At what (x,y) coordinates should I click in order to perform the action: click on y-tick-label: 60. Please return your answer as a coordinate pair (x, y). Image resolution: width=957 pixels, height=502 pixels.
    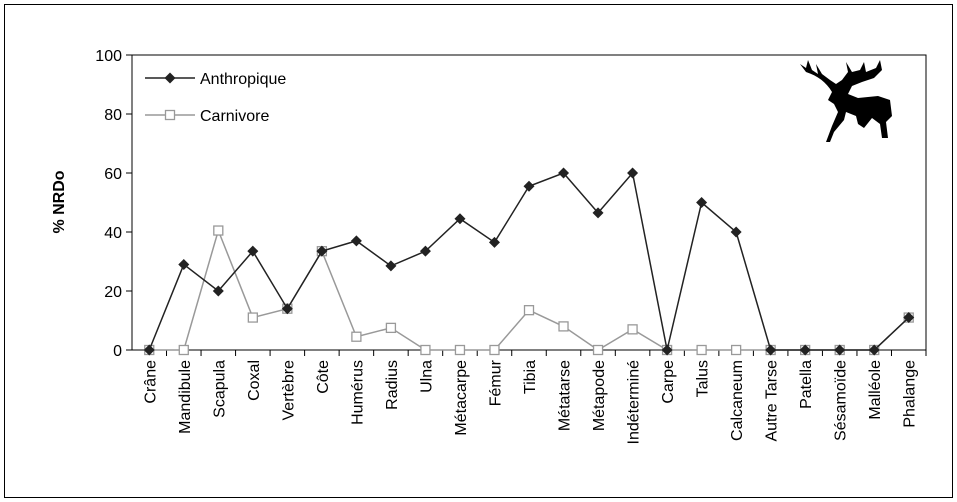
    Looking at the image, I should click on (113, 174).